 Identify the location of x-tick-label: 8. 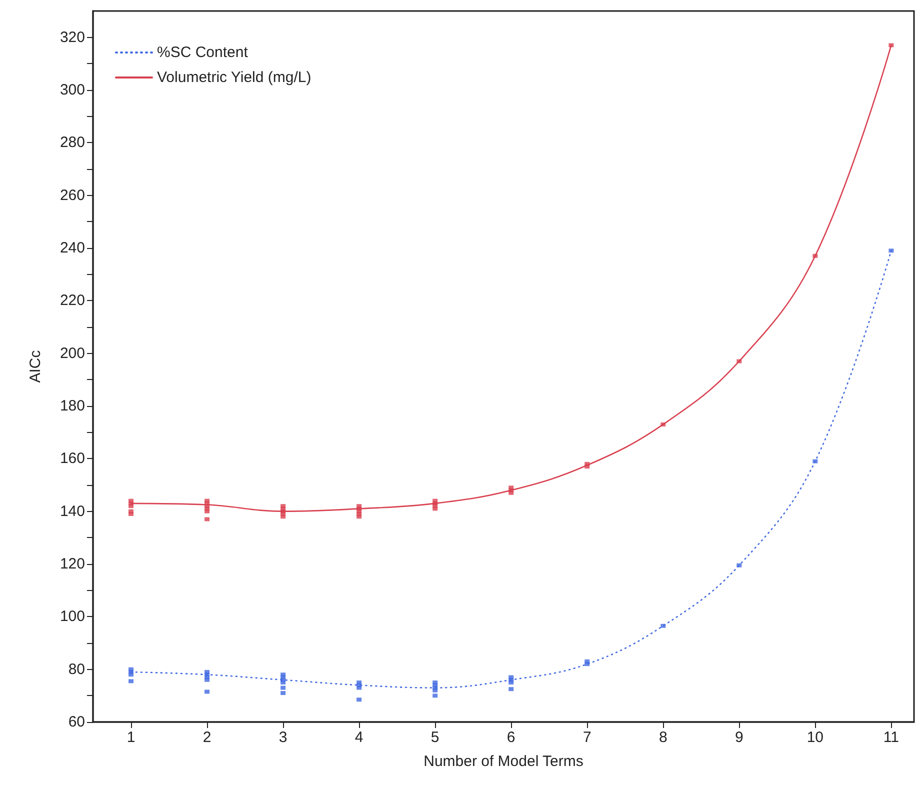
(663, 737).